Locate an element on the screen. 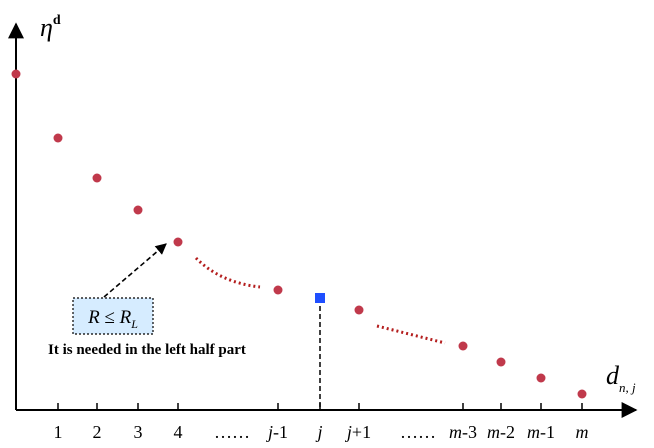 The image size is (654, 448). x-tick-label: m-2 is located at coordinates (501, 432).